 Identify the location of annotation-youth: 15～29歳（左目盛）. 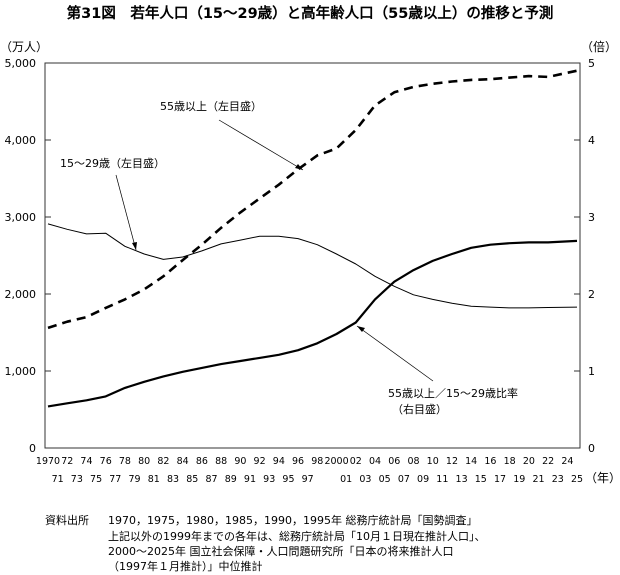
(112, 163).